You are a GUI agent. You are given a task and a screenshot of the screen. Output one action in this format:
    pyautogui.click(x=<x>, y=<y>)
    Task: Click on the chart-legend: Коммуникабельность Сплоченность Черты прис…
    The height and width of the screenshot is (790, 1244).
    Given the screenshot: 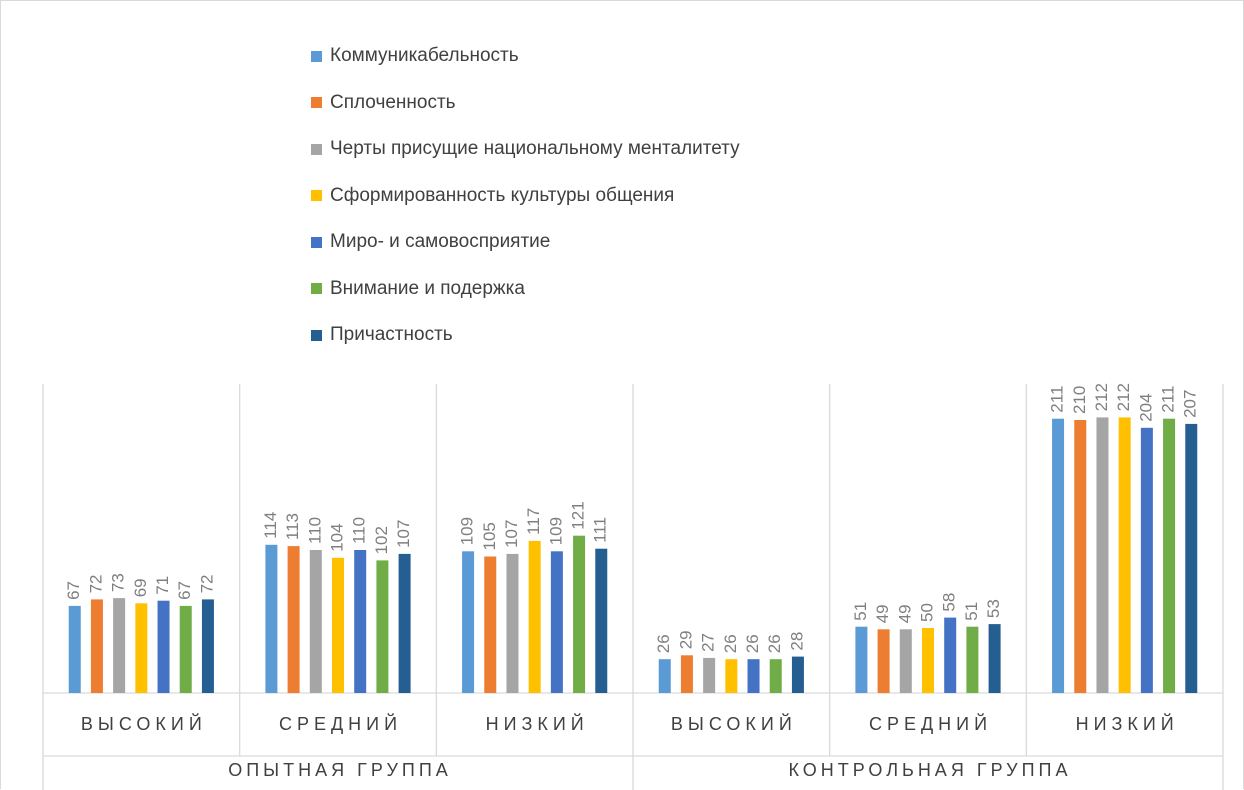 What is the action you would take?
    pyautogui.click(x=525, y=196)
    